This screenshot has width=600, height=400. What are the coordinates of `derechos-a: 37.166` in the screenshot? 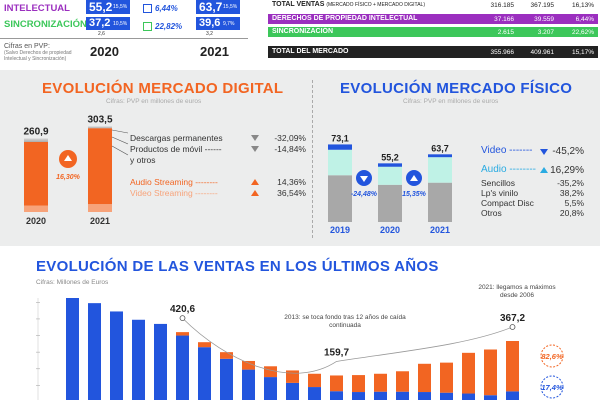 It's located at (504, 19).